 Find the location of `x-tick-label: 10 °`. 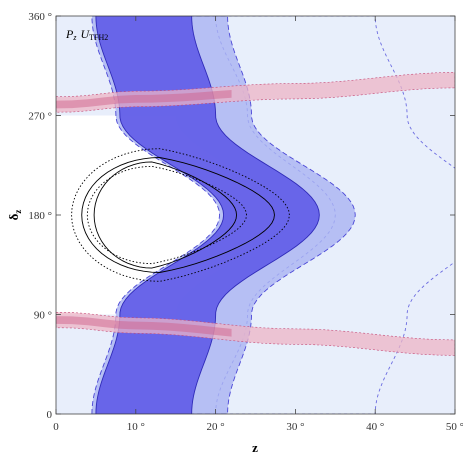

x-tick-label: 10 ° is located at coordinates (136, 427).